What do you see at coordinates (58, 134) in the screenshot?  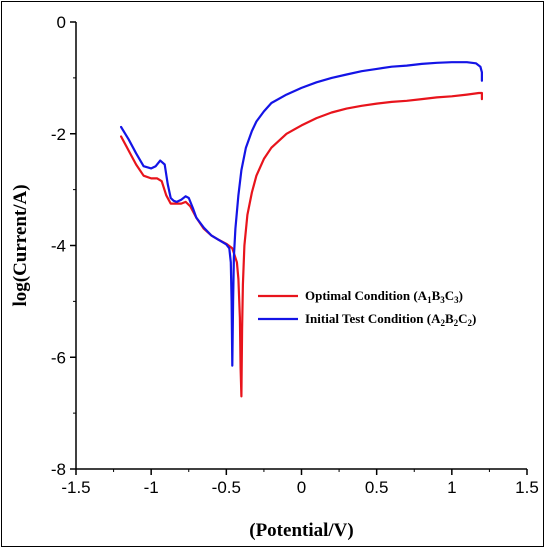 I see `y-tick-label: -2` at bounding box center [58, 134].